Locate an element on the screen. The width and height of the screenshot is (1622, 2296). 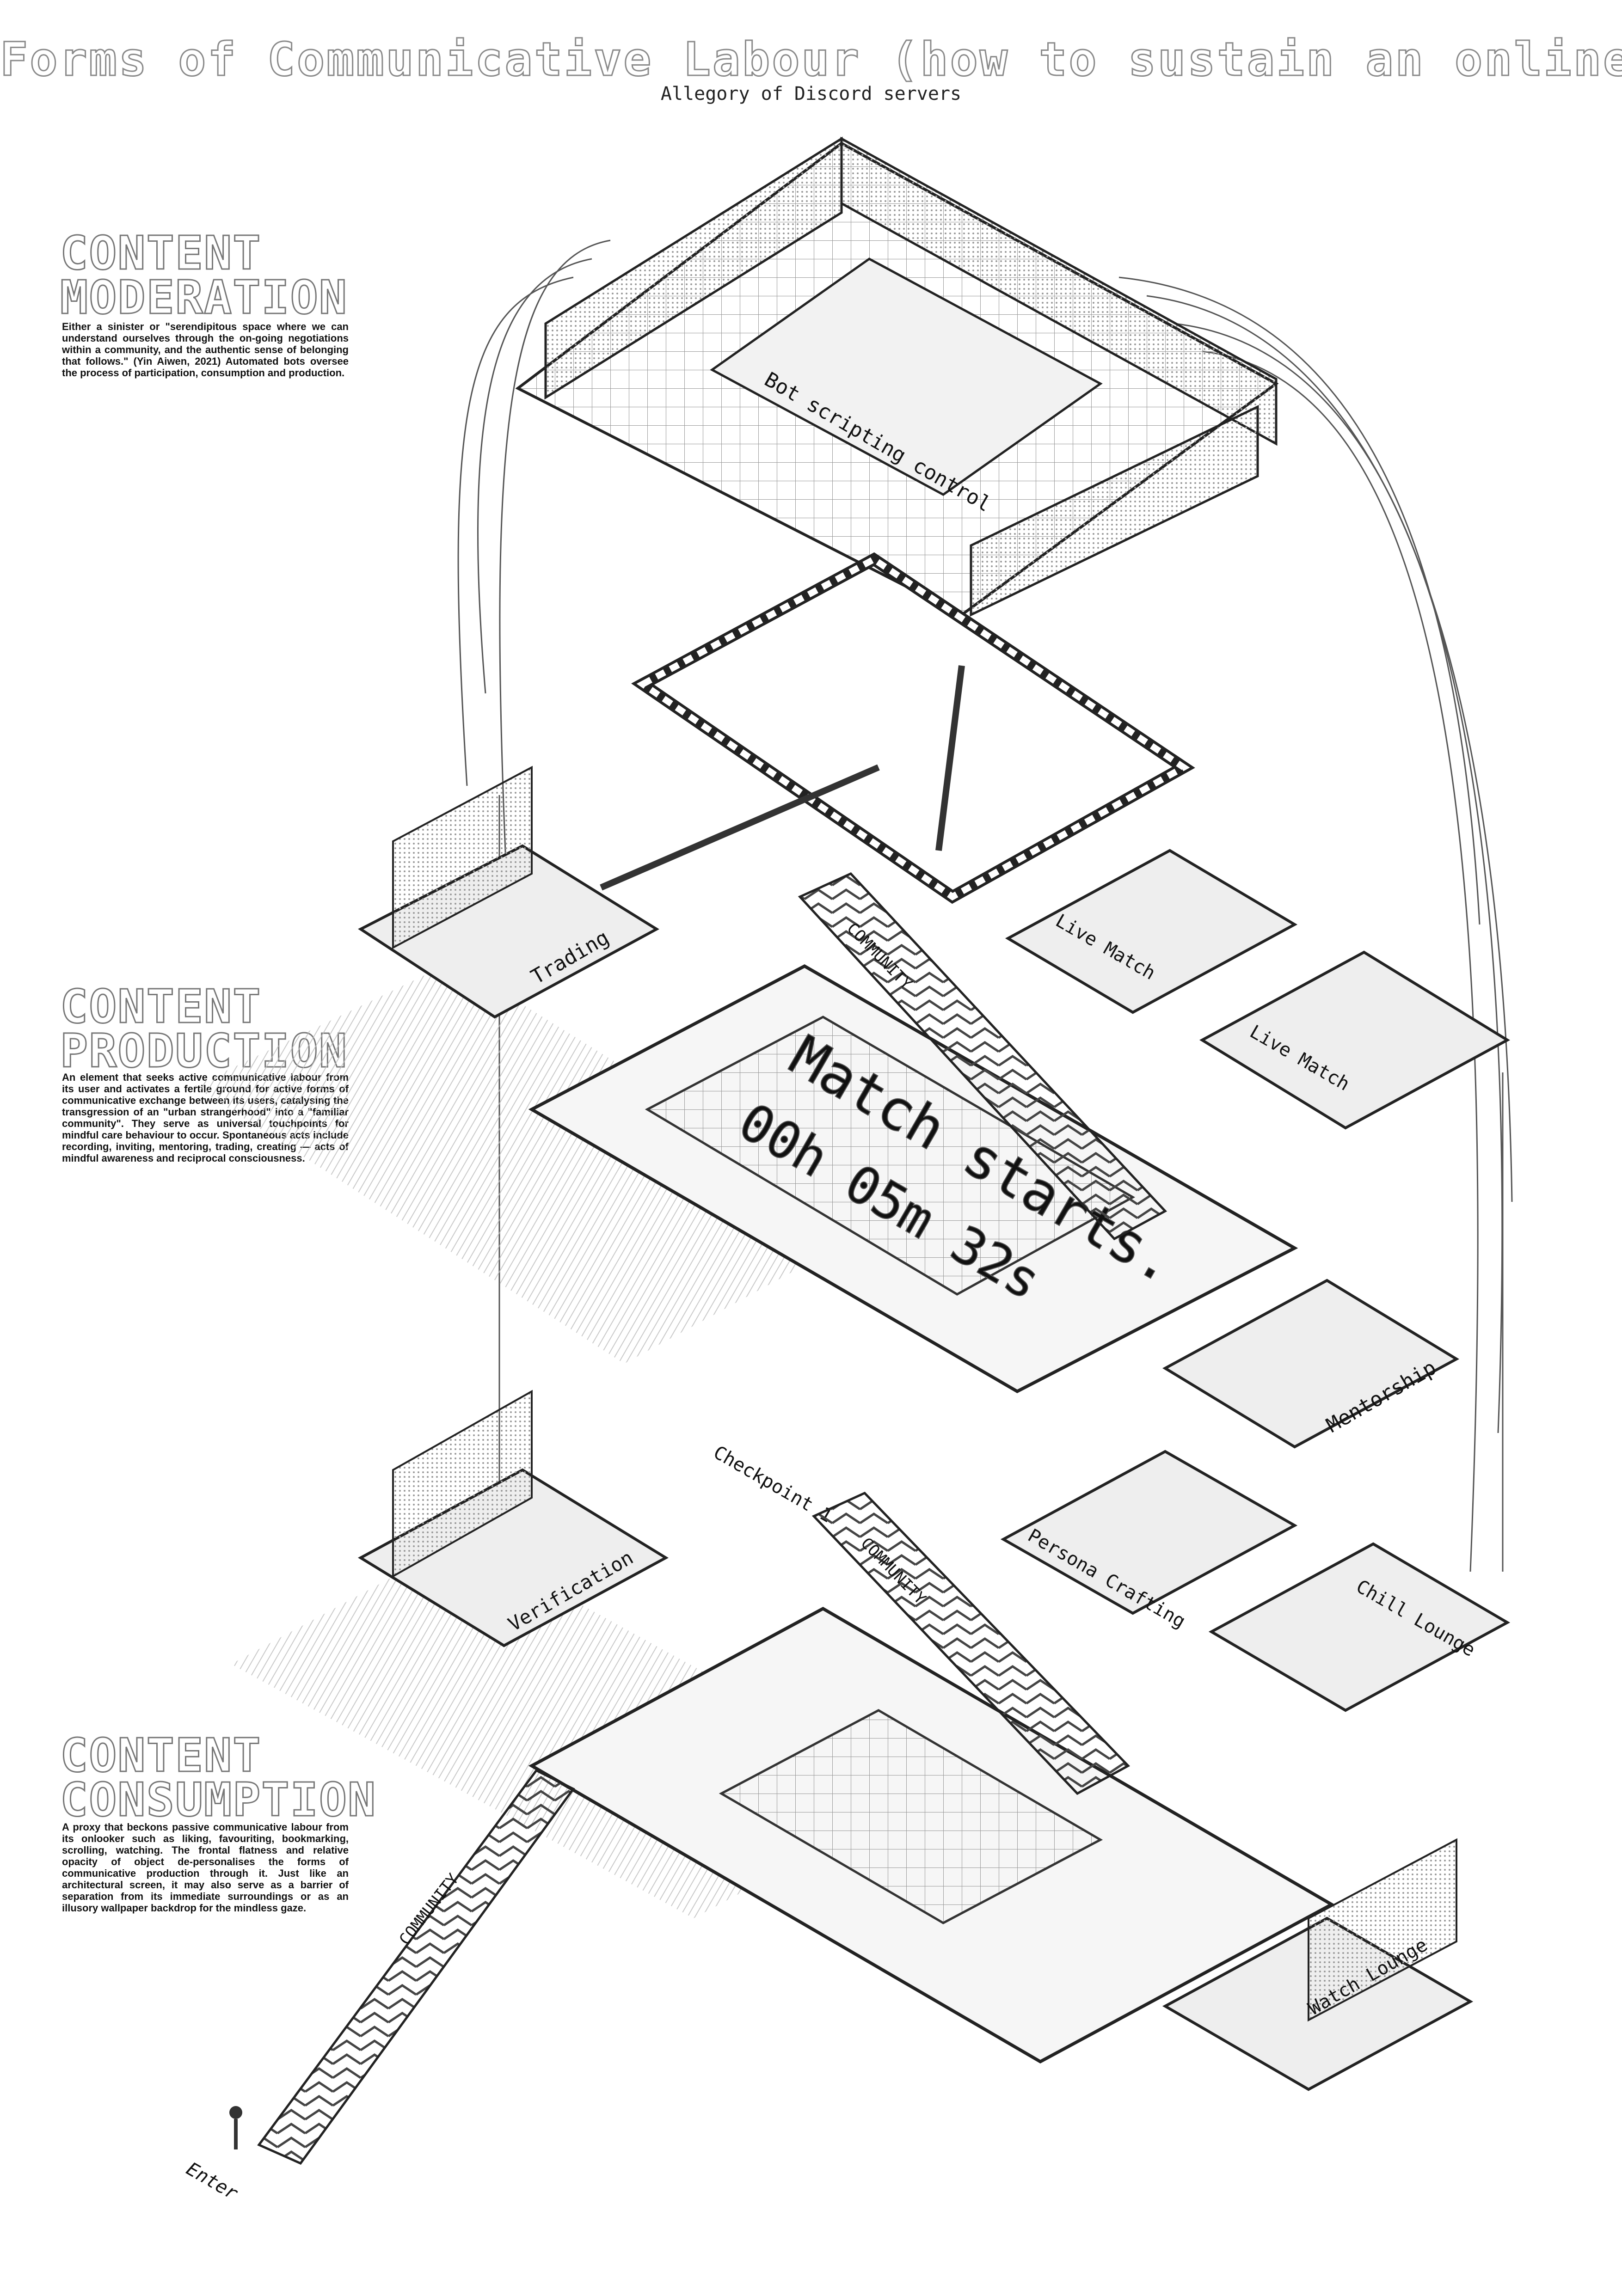
chess-board is located at coordinates (911, 1816).